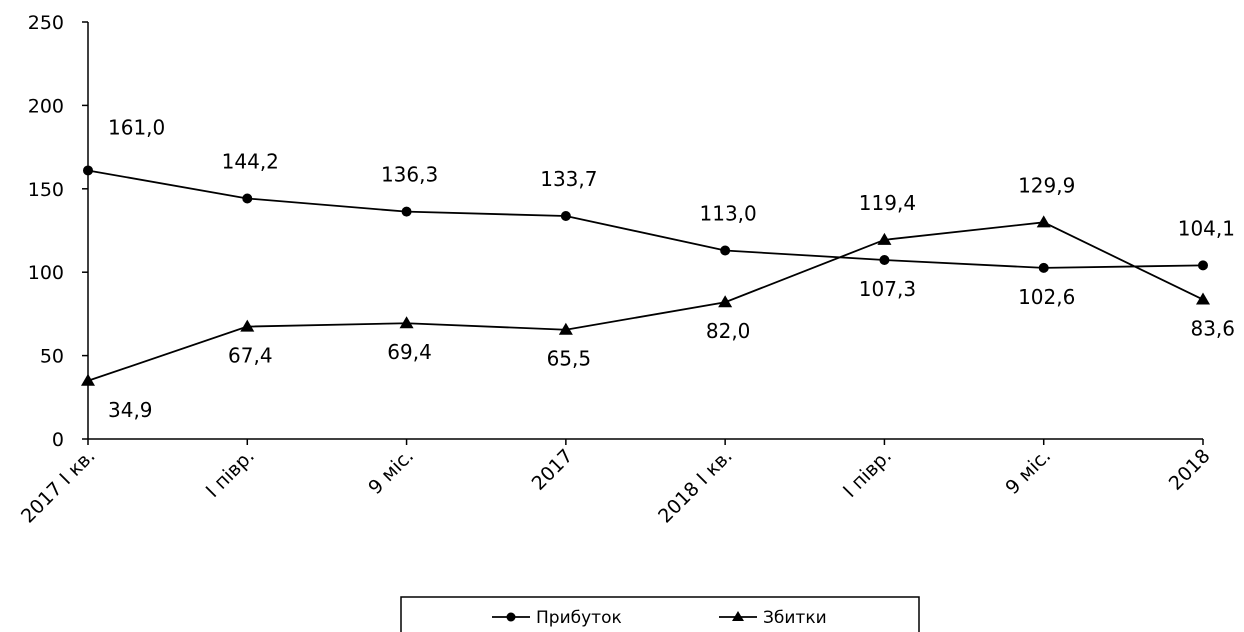 Image resolution: width=1244 pixels, height=632 pixels. I want to click on data-label-series-0: 113,0, so click(728, 214).